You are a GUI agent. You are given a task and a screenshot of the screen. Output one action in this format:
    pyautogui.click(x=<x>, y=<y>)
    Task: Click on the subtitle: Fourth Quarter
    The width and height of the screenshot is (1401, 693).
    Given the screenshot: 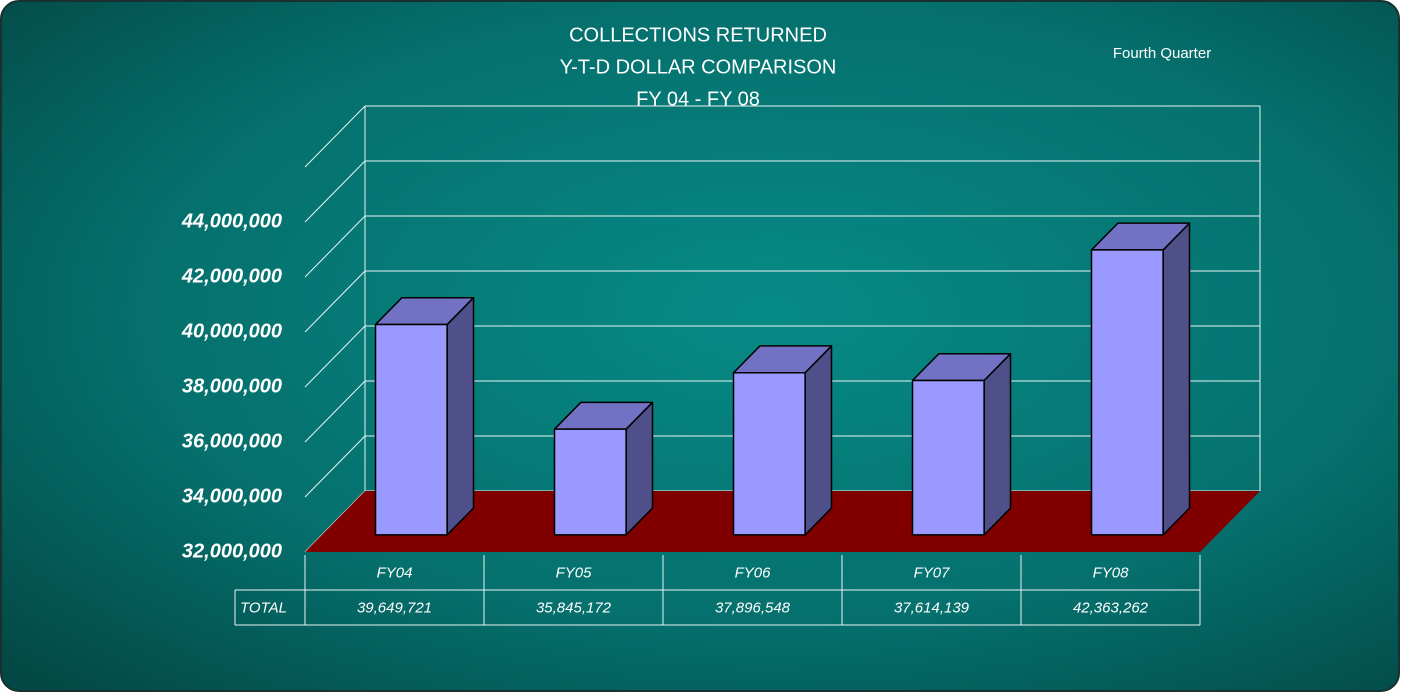 What is the action you would take?
    pyautogui.click(x=1162, y=53)
    